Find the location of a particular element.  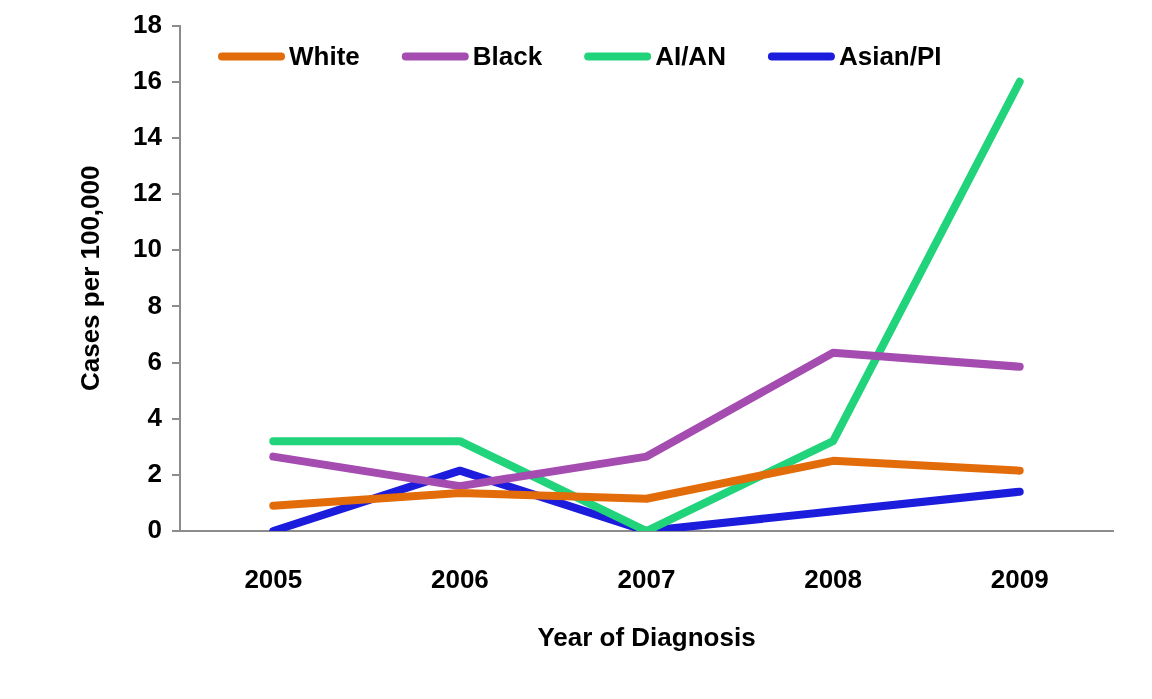

x-tick-label: 2009 is located at coordinates (1019, 578).